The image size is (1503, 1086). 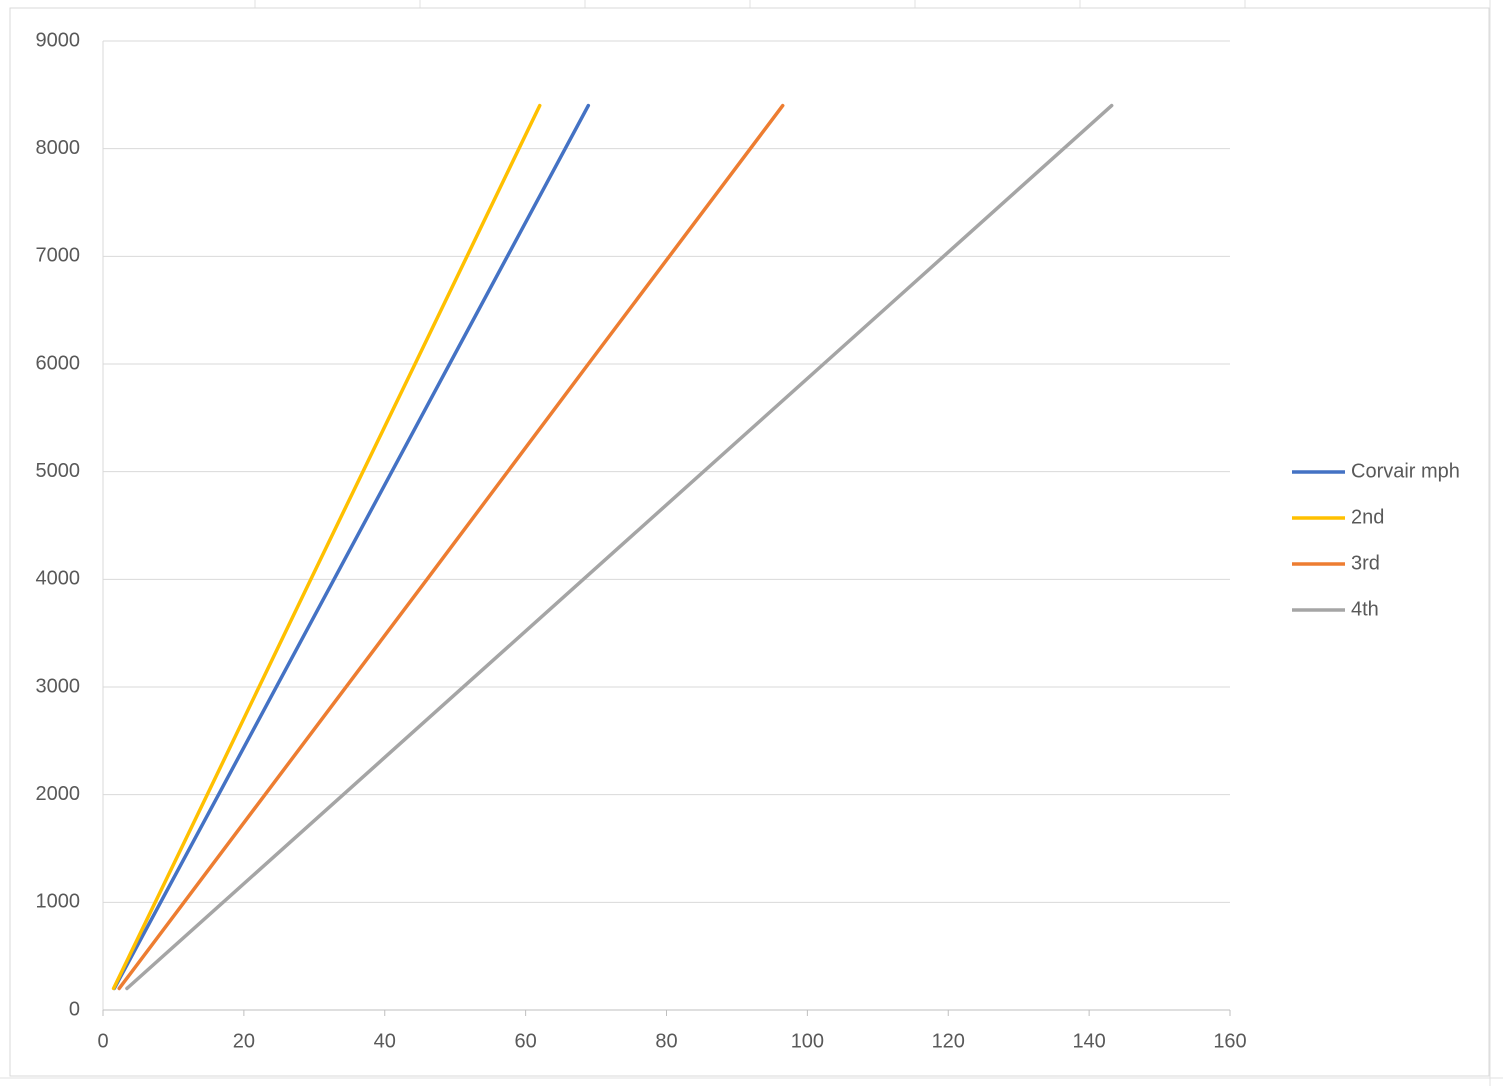 I want to click on y-tick-label: 5000, so click(x=58, y=471).